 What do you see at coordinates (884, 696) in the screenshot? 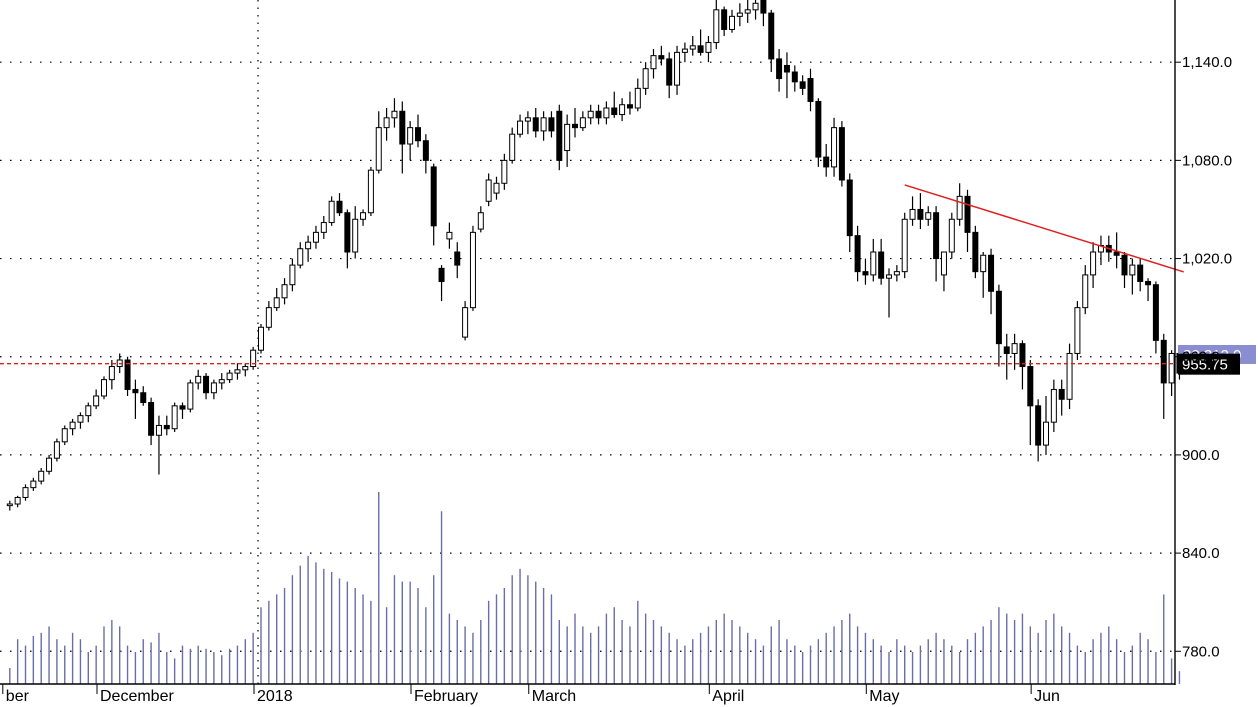
I see `x-month-label: May` at bounding box center [884, 696].